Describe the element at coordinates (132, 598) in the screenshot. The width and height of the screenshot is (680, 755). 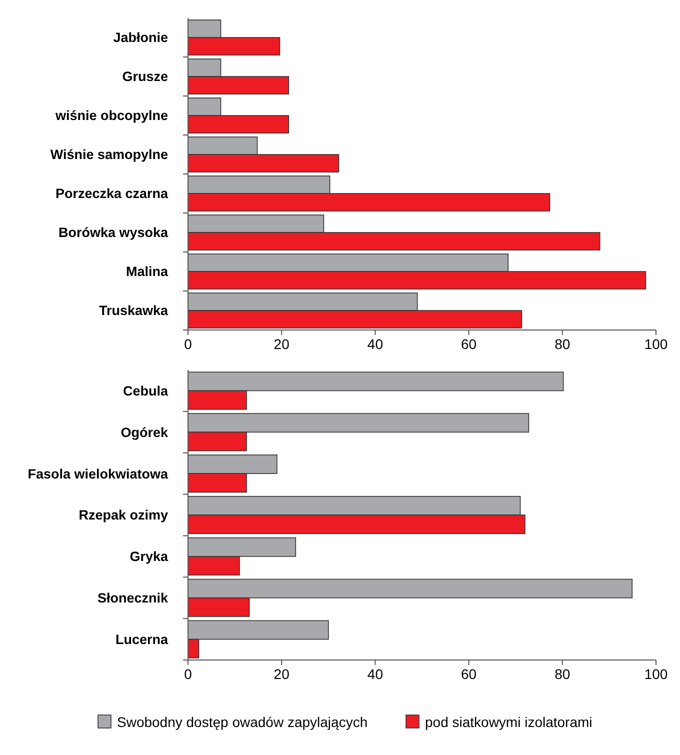
I see `y-tick-label: Słonecznik` at that location.